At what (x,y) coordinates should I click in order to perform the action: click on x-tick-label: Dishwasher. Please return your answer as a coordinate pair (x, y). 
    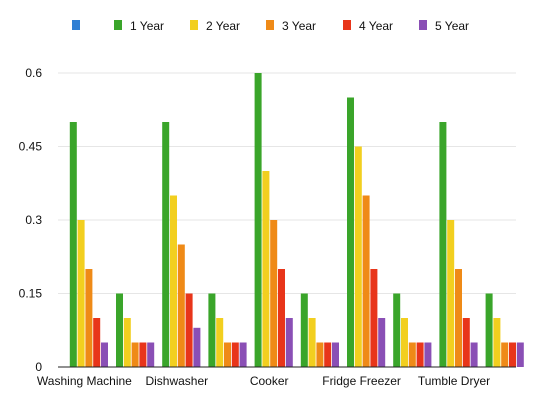
    Looking at the image, I should click on (176, 381).